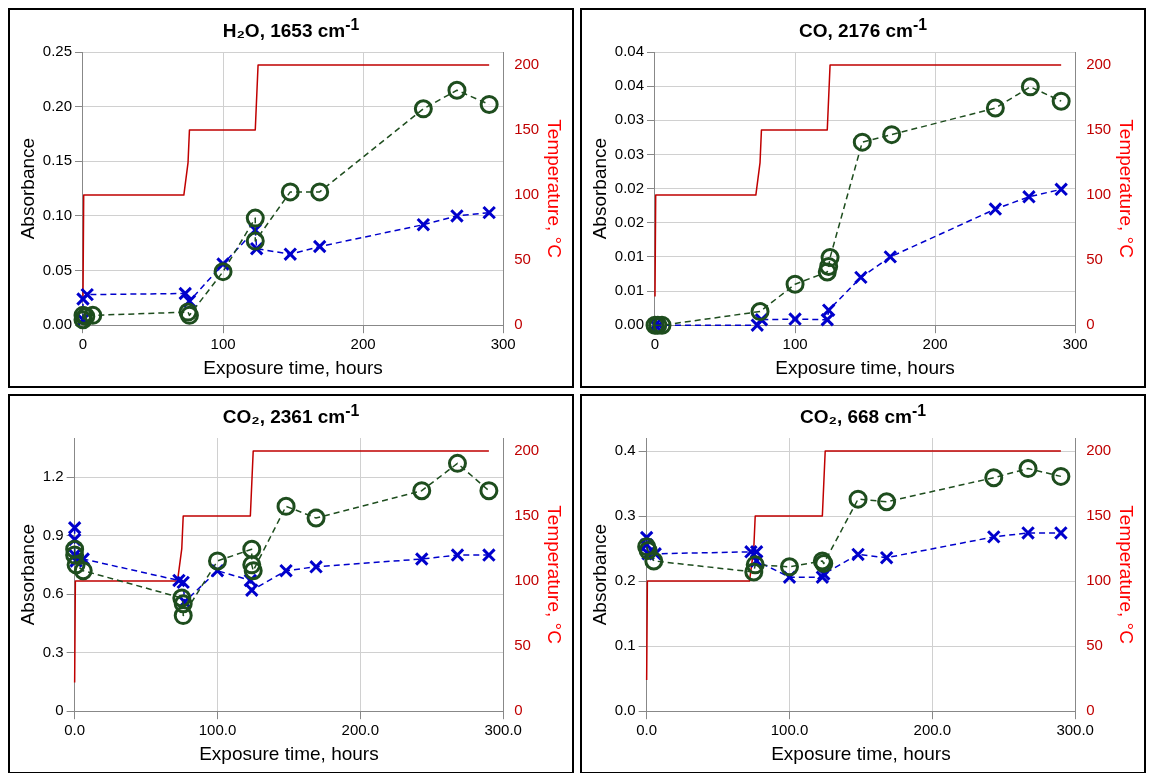  Describe the element at coordinates (629, 119) in the screenshot. I see `y-tick-label: 0.03` at that location.